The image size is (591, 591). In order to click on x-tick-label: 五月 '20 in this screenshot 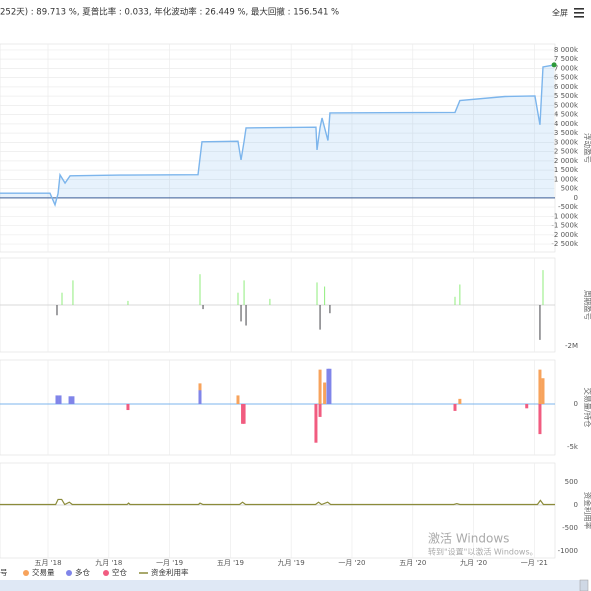, I will do `click(412, 563)`.